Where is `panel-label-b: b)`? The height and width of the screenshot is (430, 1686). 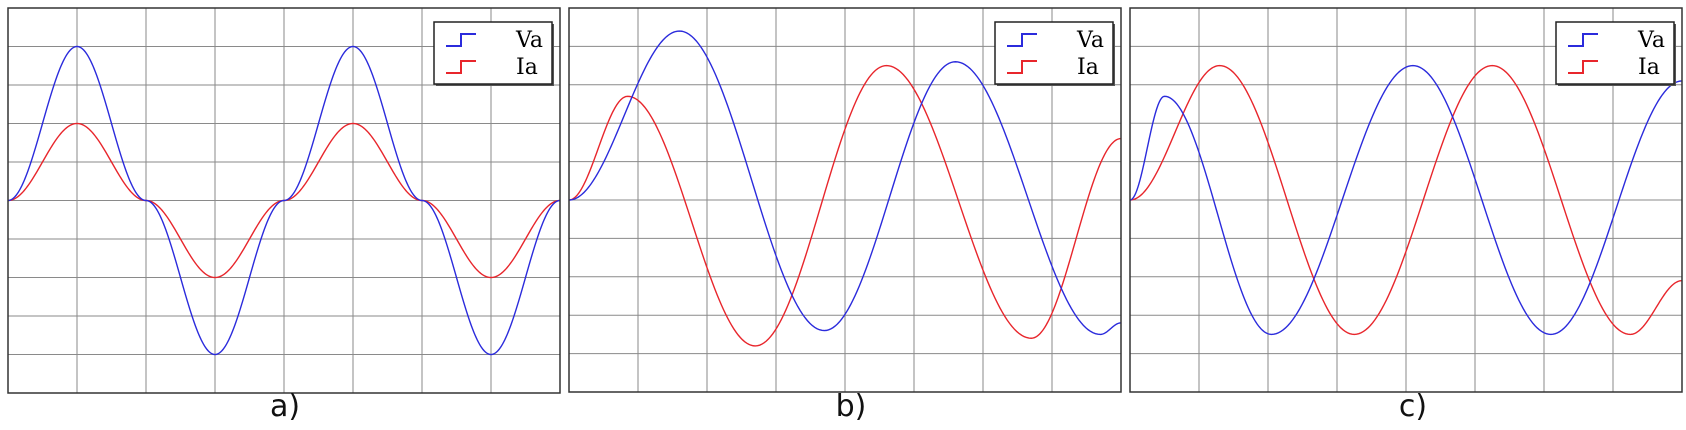
panel-label-b: b) is located at coordinates (851, 406).